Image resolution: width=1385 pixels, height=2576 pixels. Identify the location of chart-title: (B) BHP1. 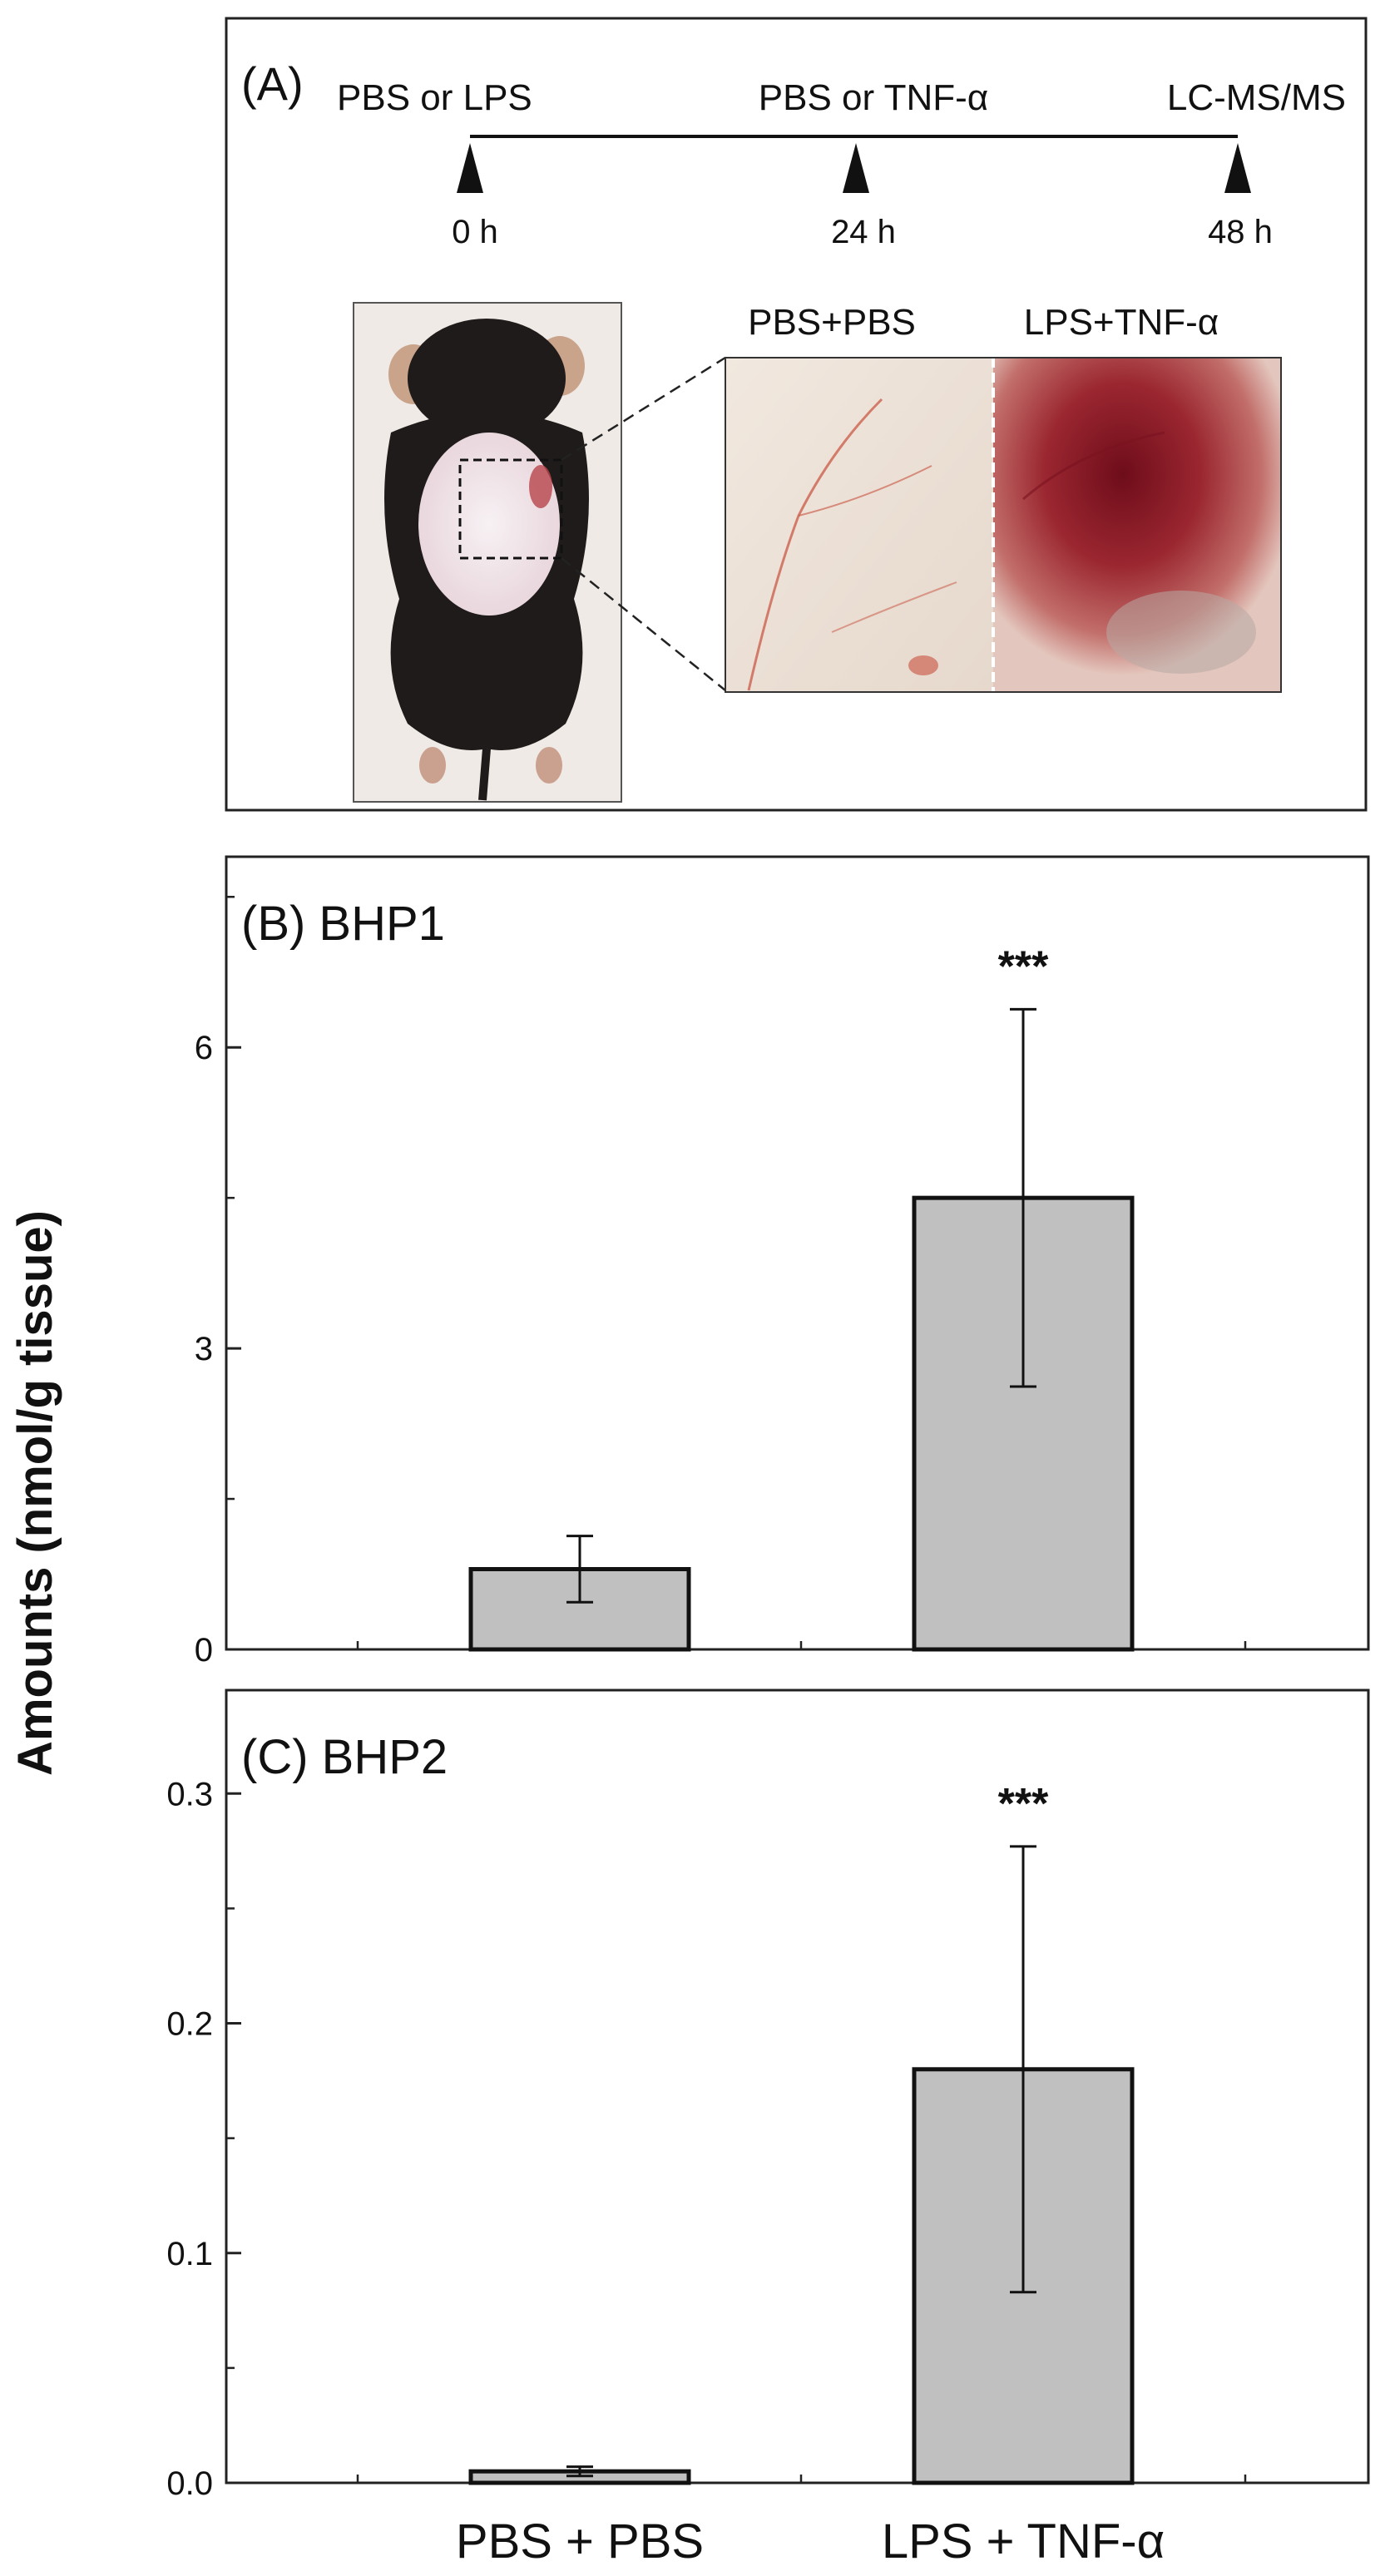
(343, 924).